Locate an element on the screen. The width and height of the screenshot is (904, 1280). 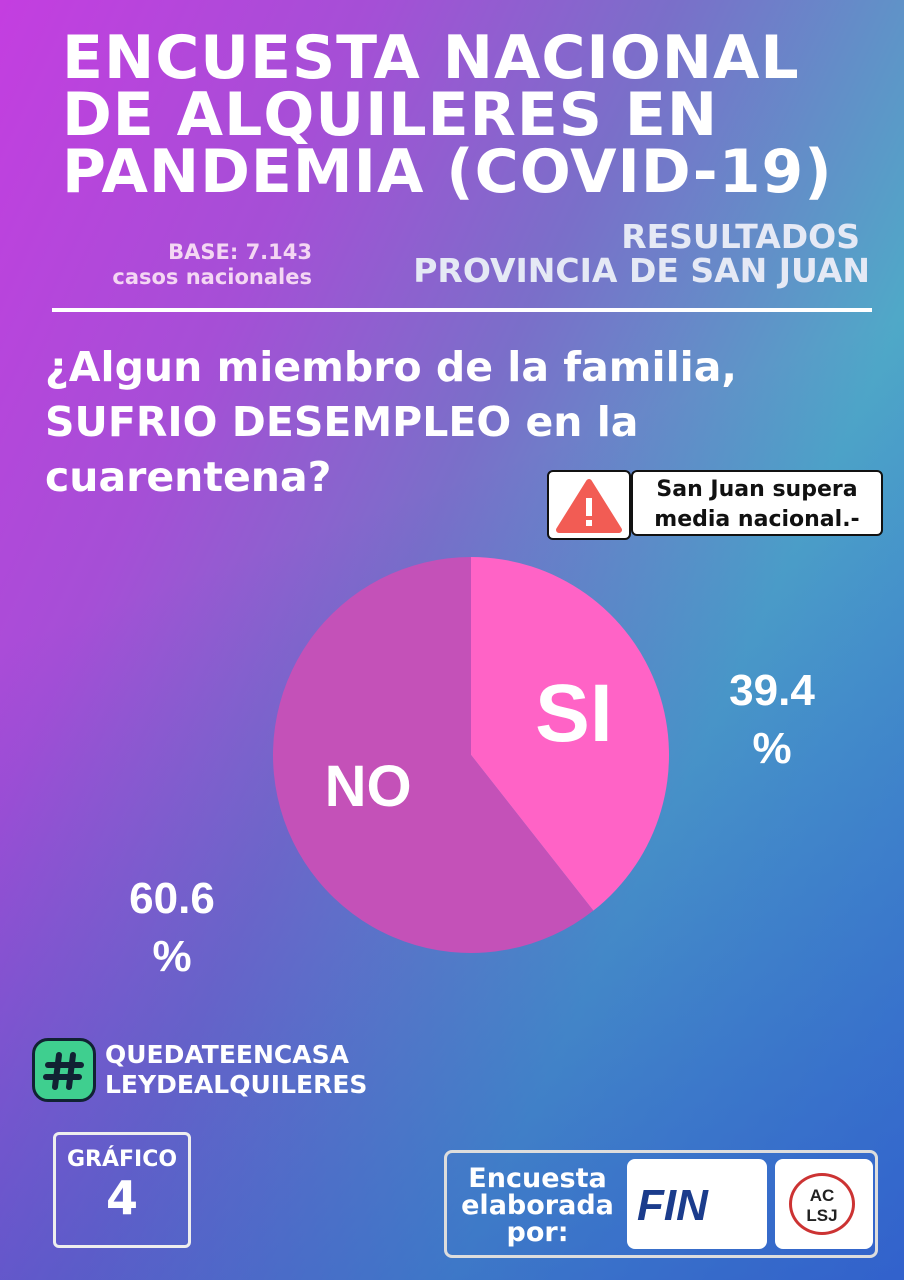
hashtag: LEYDEALQUILERES is located at coordinates (236, 1084).